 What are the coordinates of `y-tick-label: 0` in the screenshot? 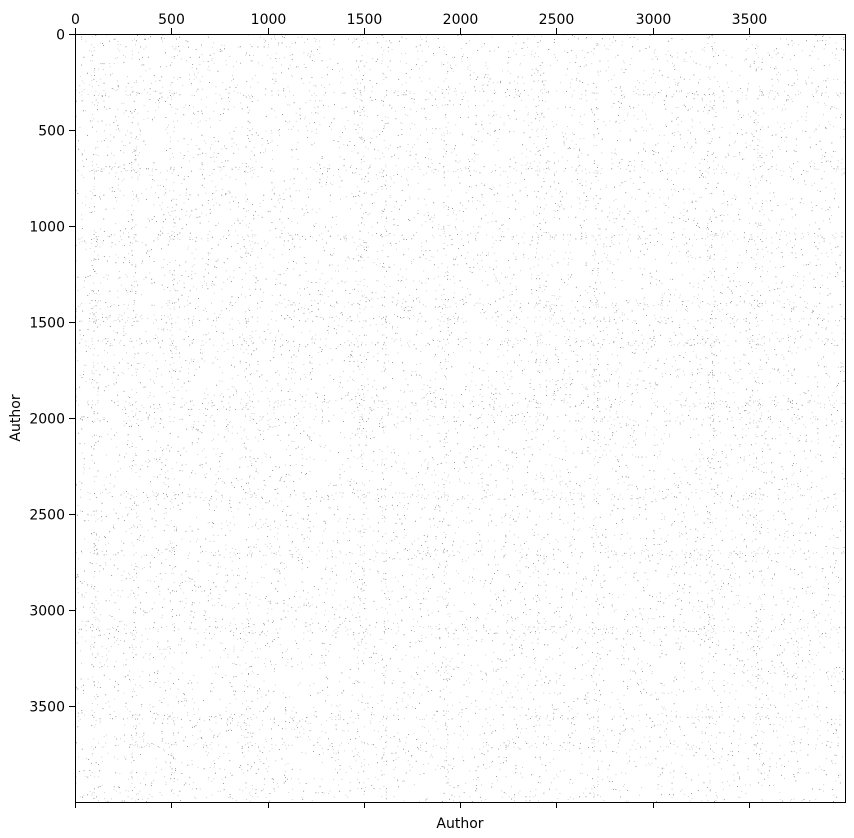 It's located at (60, 36).